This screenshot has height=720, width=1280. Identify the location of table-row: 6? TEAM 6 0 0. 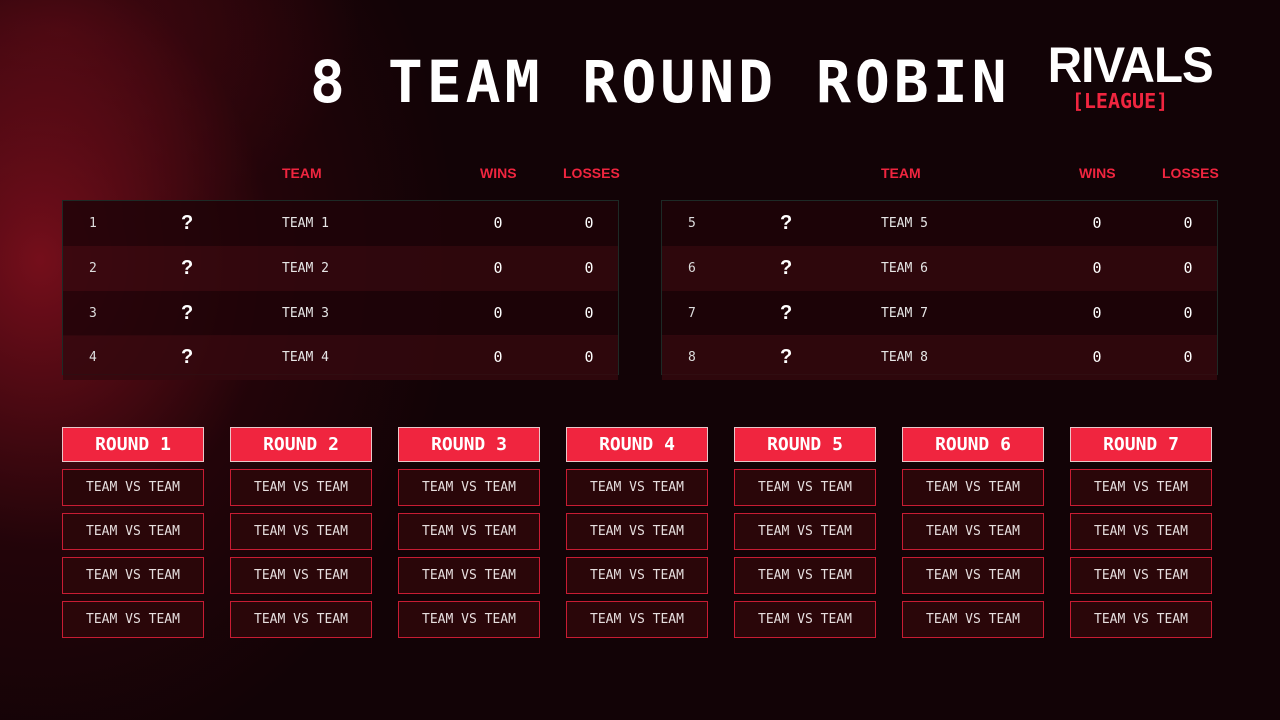
(939, 268).